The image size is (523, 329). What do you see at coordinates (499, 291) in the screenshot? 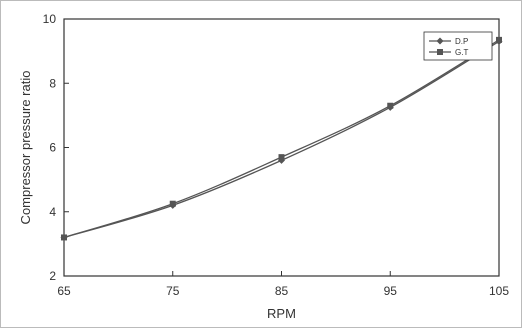
I see `x-tick-label: 105` at bounding box center [499, 291].